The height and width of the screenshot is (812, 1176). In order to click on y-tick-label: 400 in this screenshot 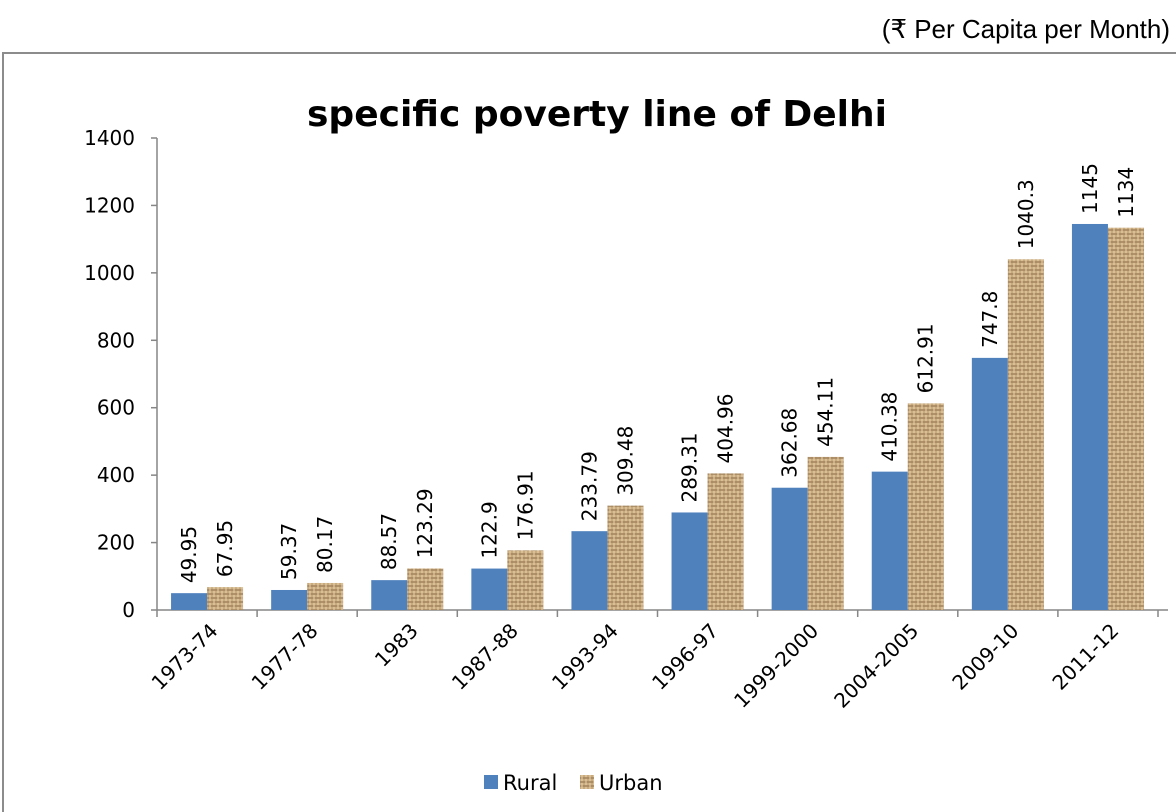, I will do `click(116, 475)`.